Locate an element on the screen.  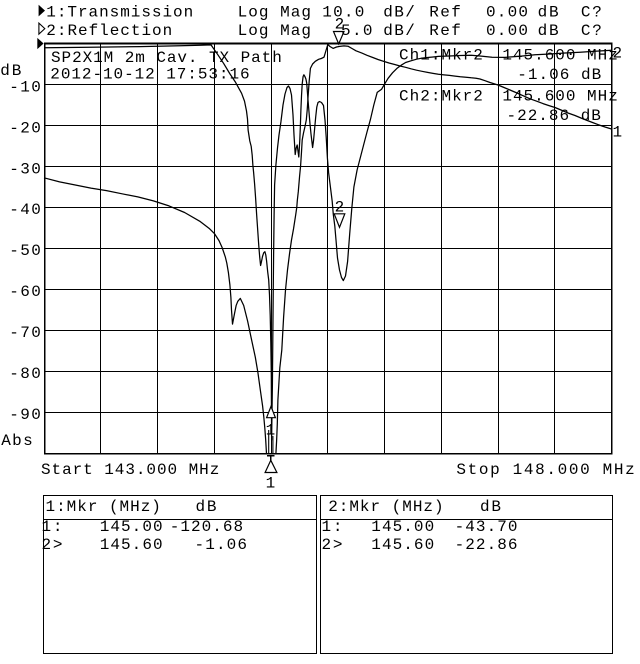
svg-text: -20 is located at coordinates (25, 128).